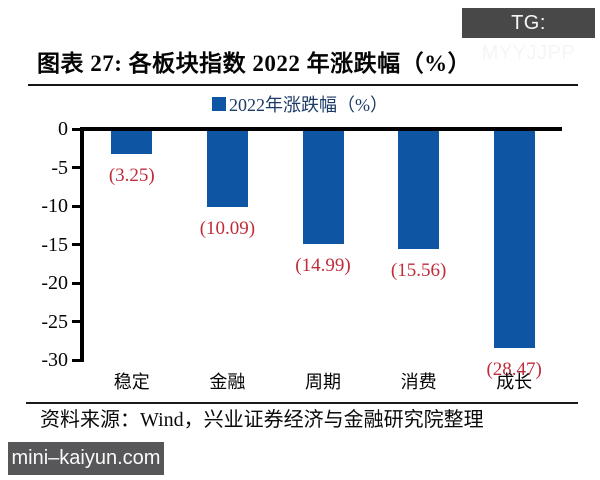 The image size is (600, 480). I want to click on bar-value-label: (3.25), so click(131, 176).